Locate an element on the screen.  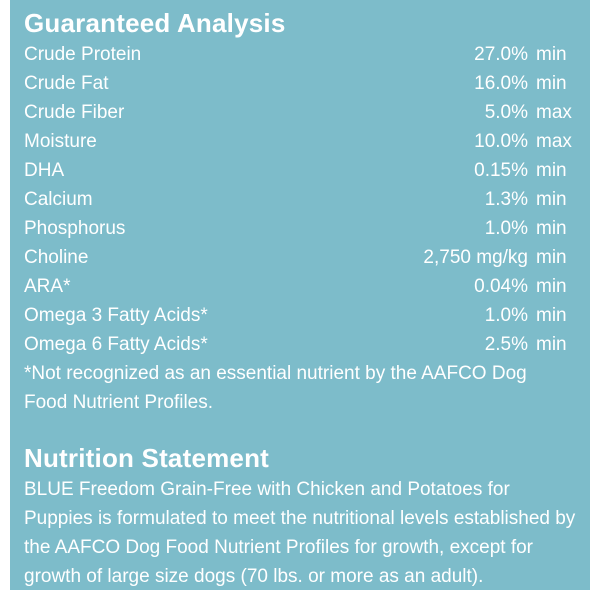
analysis-row: Crude Fat 16.0% min is located at coordinates (300, 83).